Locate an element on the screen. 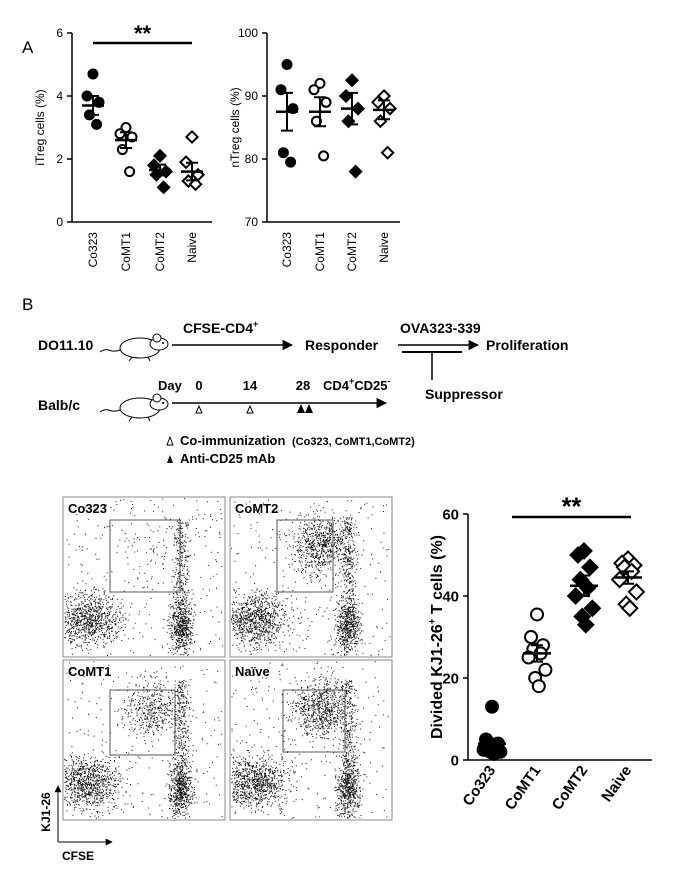 Image resolution: width=685 pixels, height=875 pixels. text: T cells (%) is located at coordinates (437, 577).